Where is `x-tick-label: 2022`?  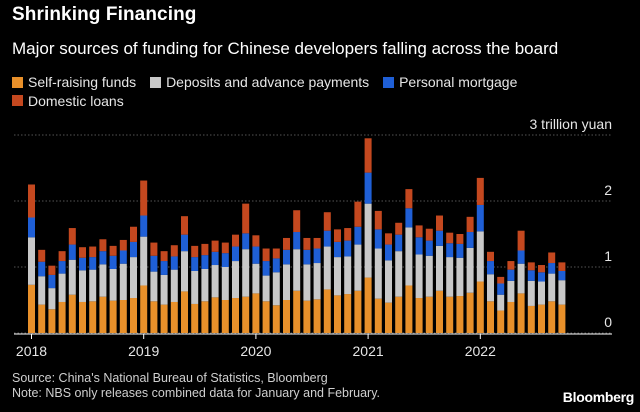 x-tick-label: 2022 is located at coordinates (480, 351).